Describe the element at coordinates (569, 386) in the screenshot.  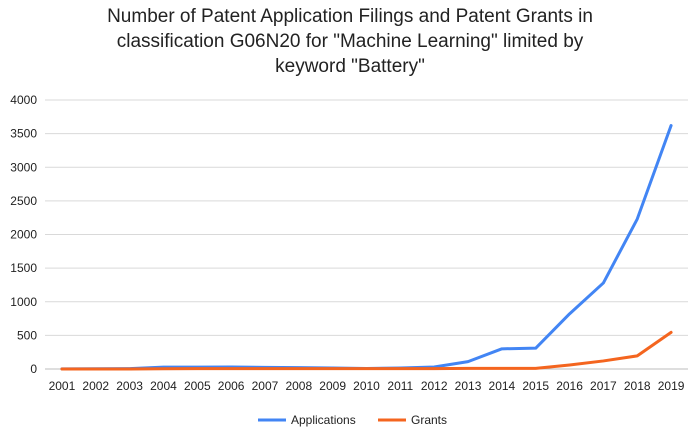
I see `x-tick-label: 2016` at that location.